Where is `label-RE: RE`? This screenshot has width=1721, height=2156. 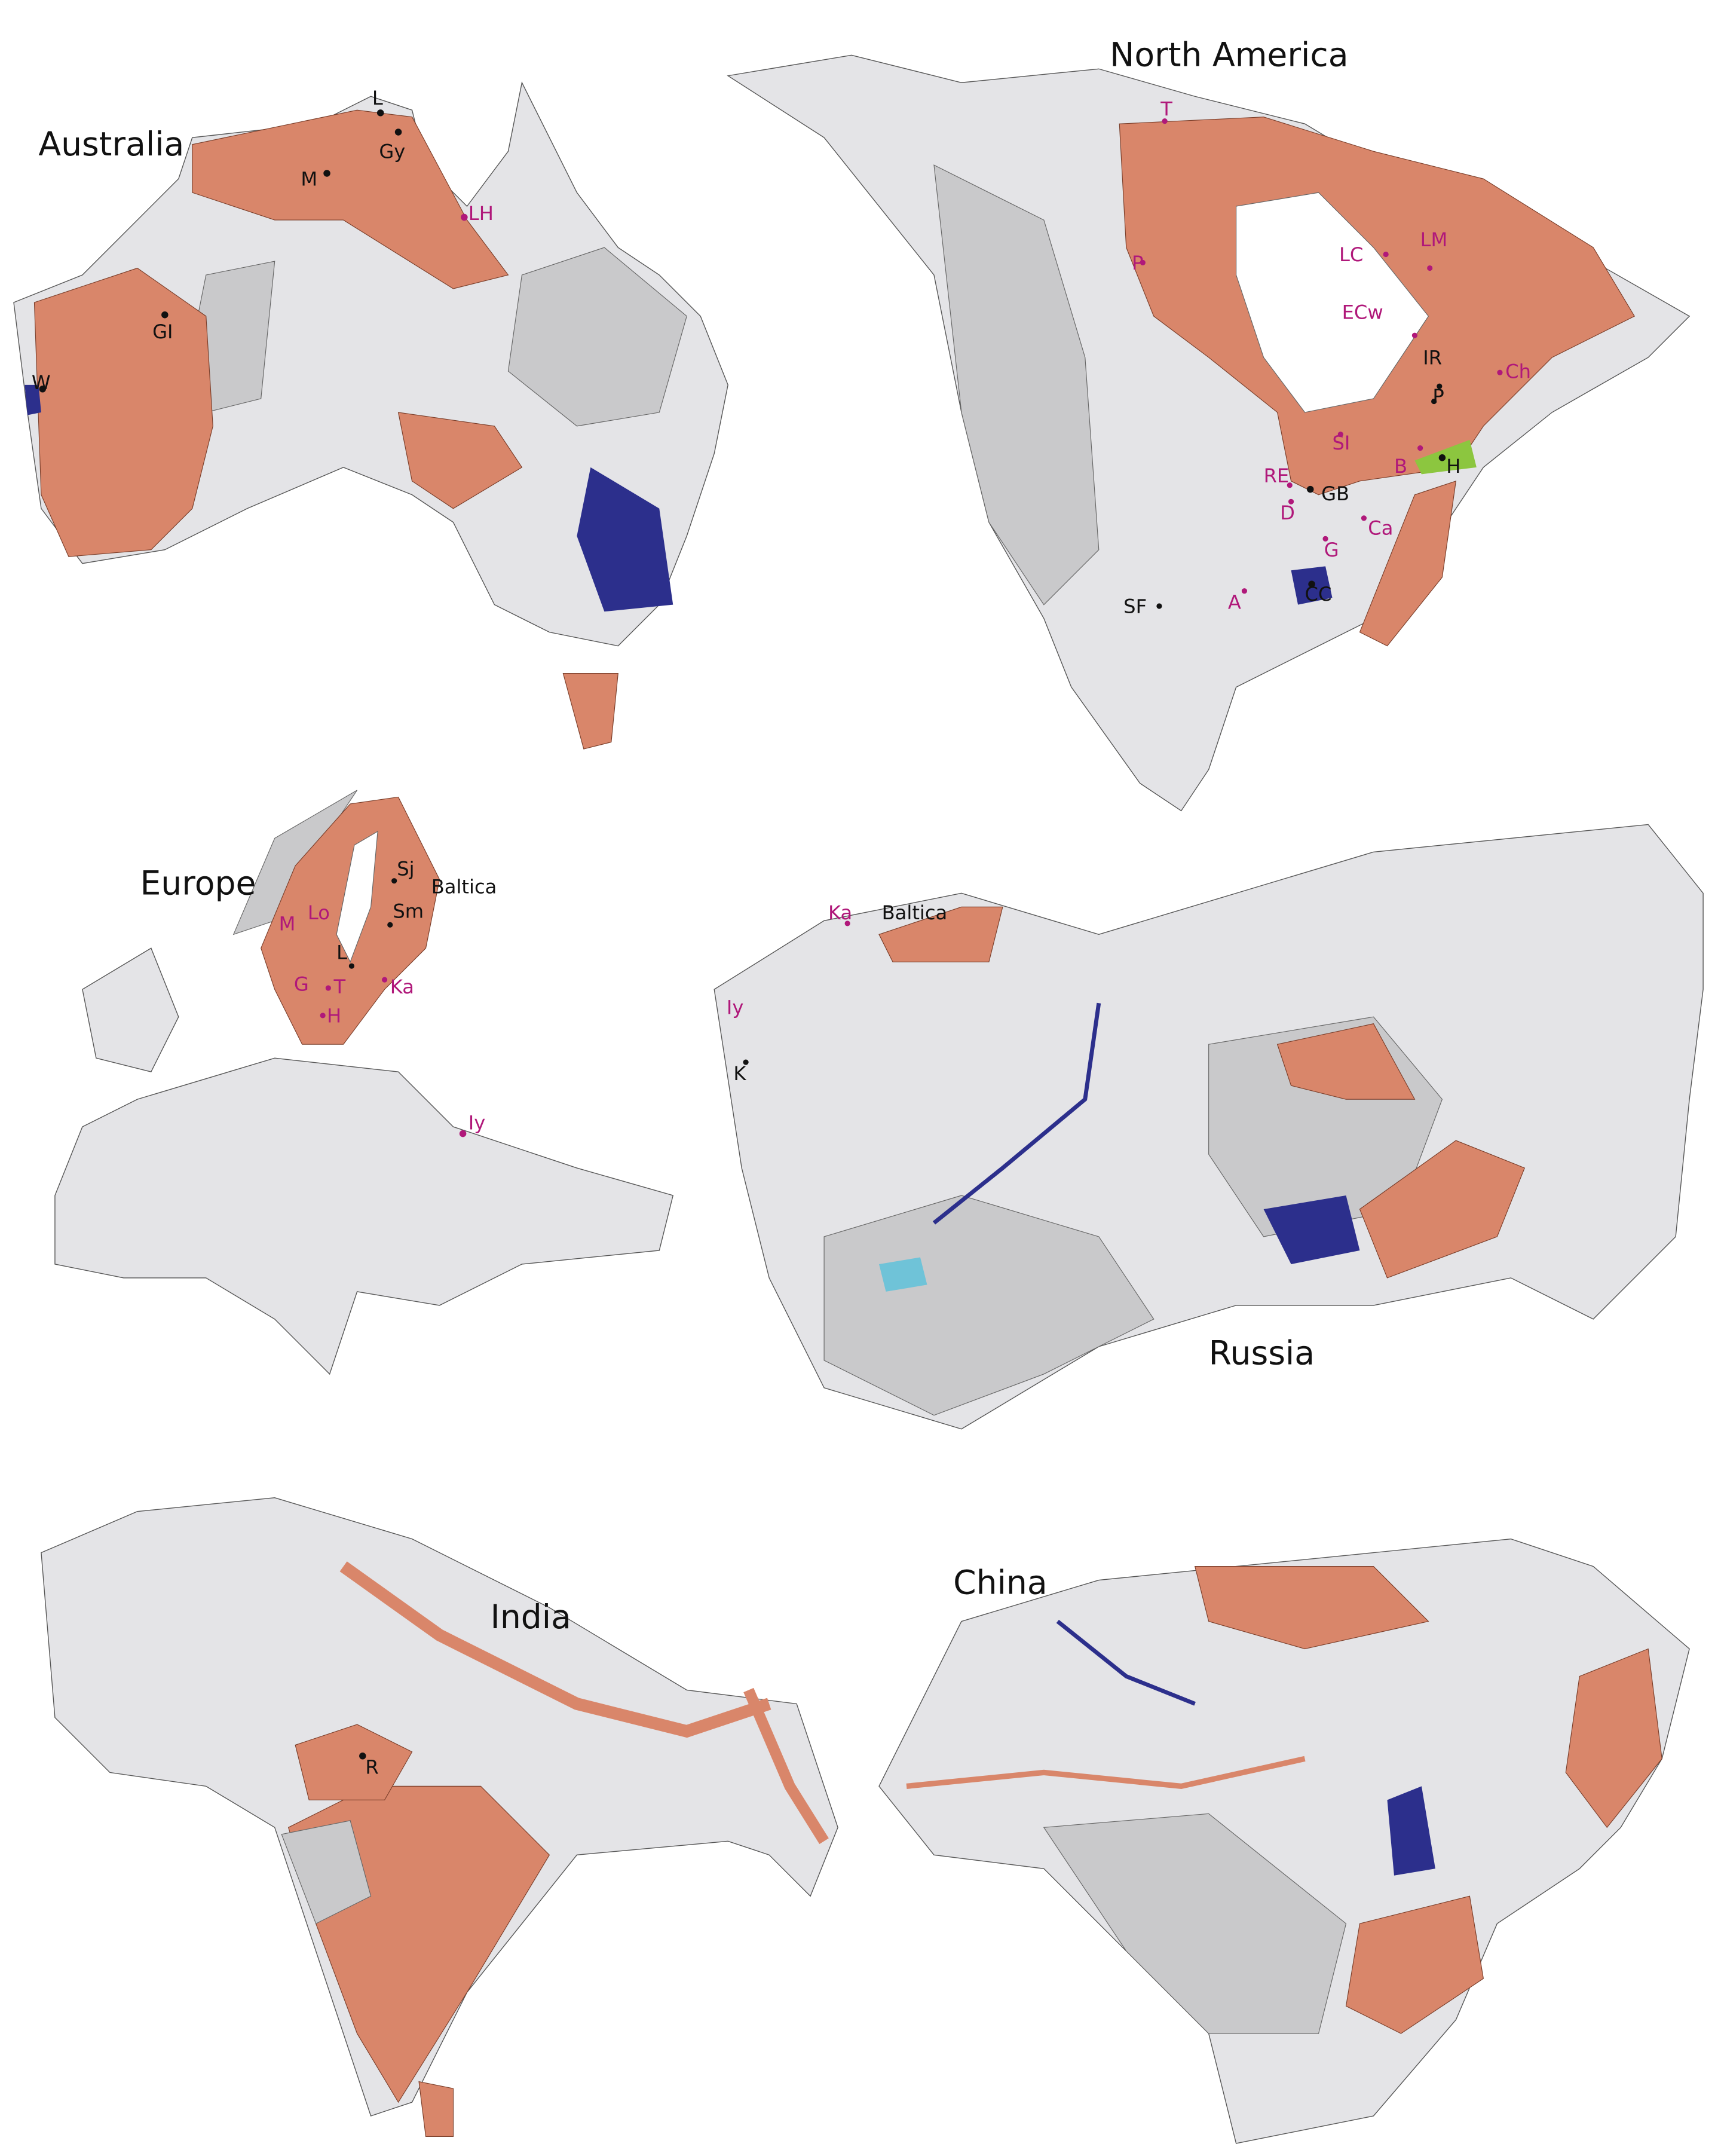 label-RE: RE is located at coordinates (1277, 475).